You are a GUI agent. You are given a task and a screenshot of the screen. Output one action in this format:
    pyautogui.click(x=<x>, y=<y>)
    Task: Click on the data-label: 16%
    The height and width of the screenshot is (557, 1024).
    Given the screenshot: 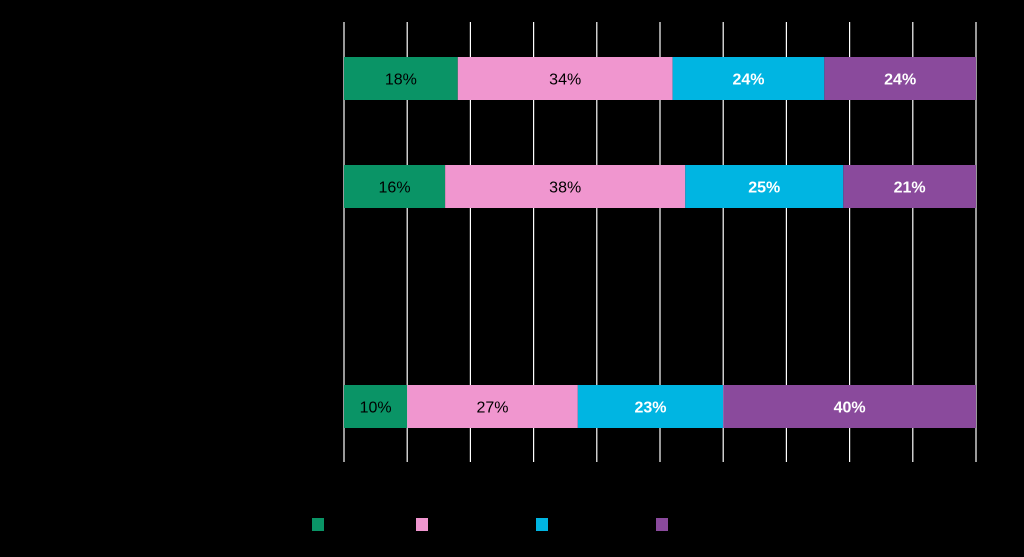 What is the action you would take?
    pyautogui.click(x=395, y=188)
    